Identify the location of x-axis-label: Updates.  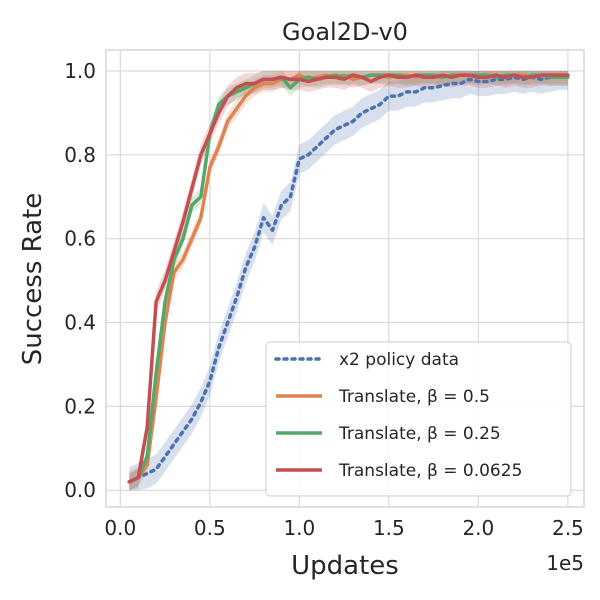
(345, 566).